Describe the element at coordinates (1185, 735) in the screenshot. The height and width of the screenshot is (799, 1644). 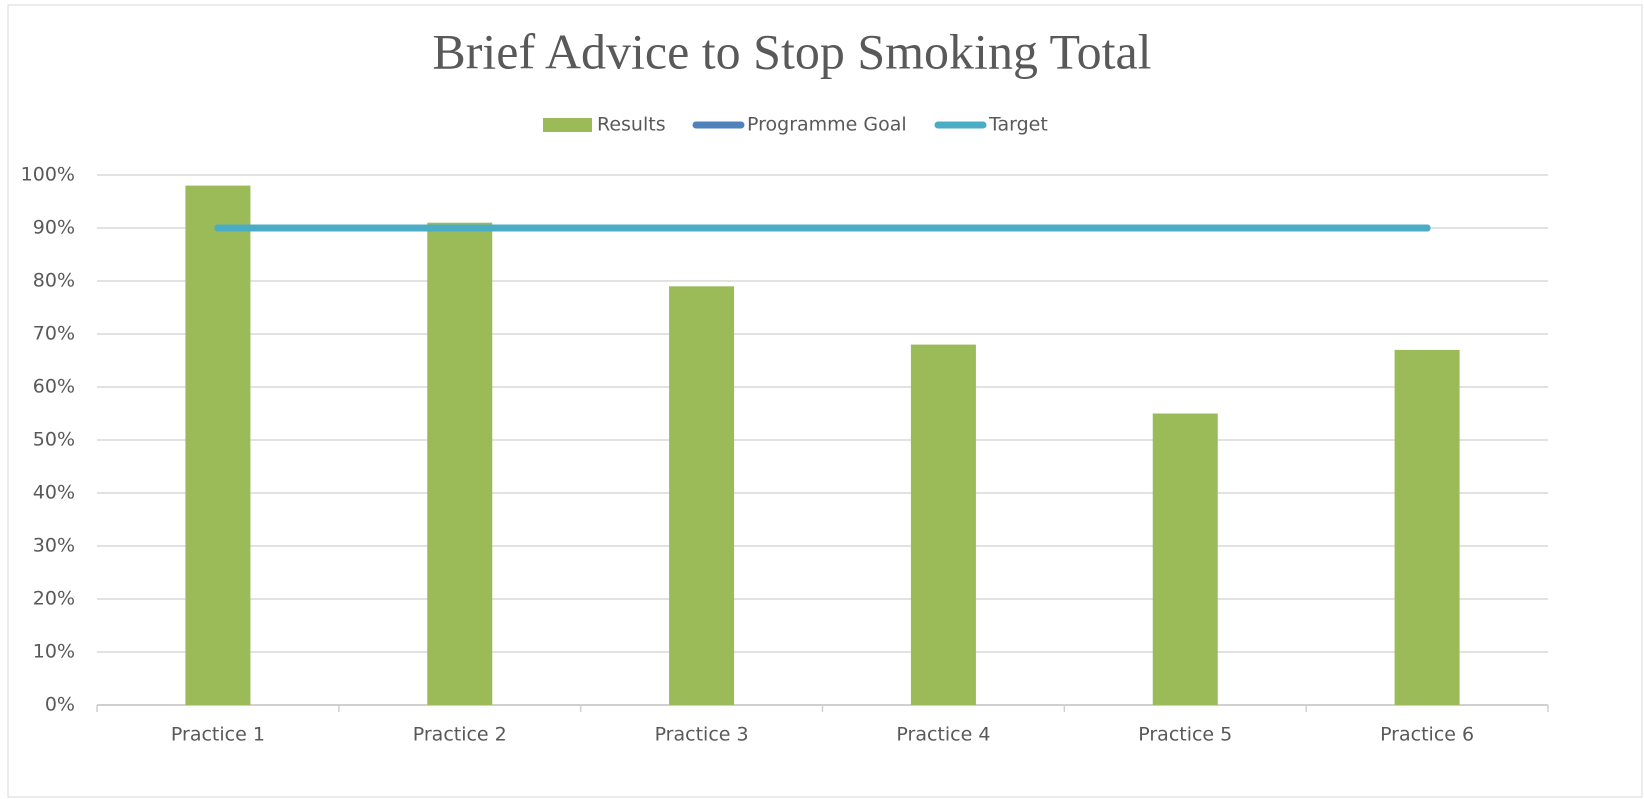
I see `x-tick-label: Practice 5` at that location.